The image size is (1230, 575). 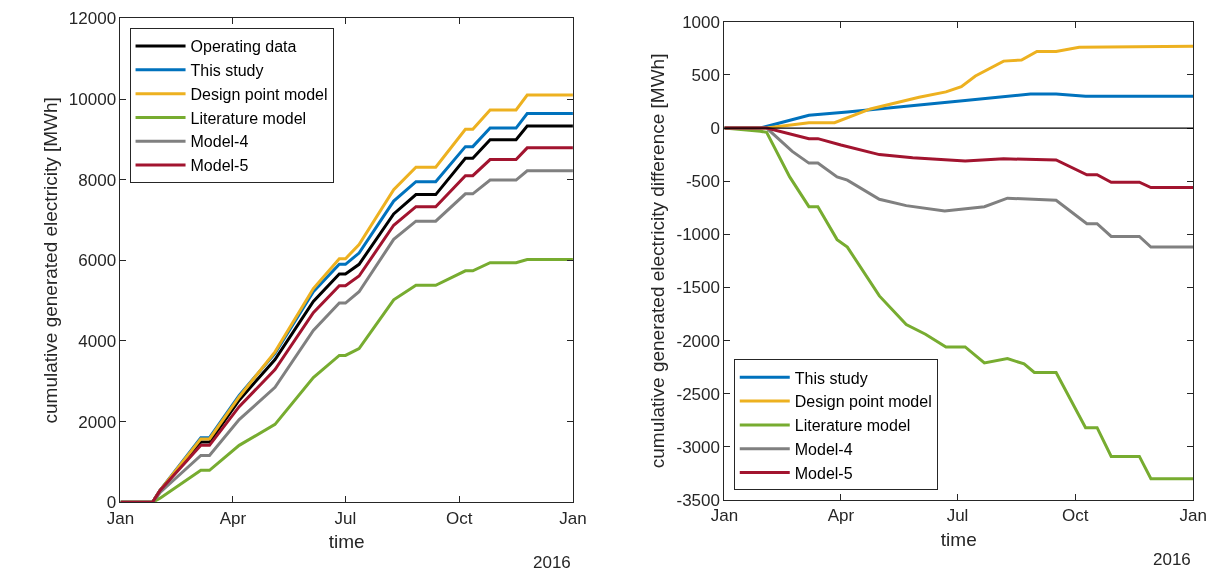 What do you see at coordinates (97, 422) in the screenshot?
I see `y-tick-label: 2000` at bounding box center [97, 422].